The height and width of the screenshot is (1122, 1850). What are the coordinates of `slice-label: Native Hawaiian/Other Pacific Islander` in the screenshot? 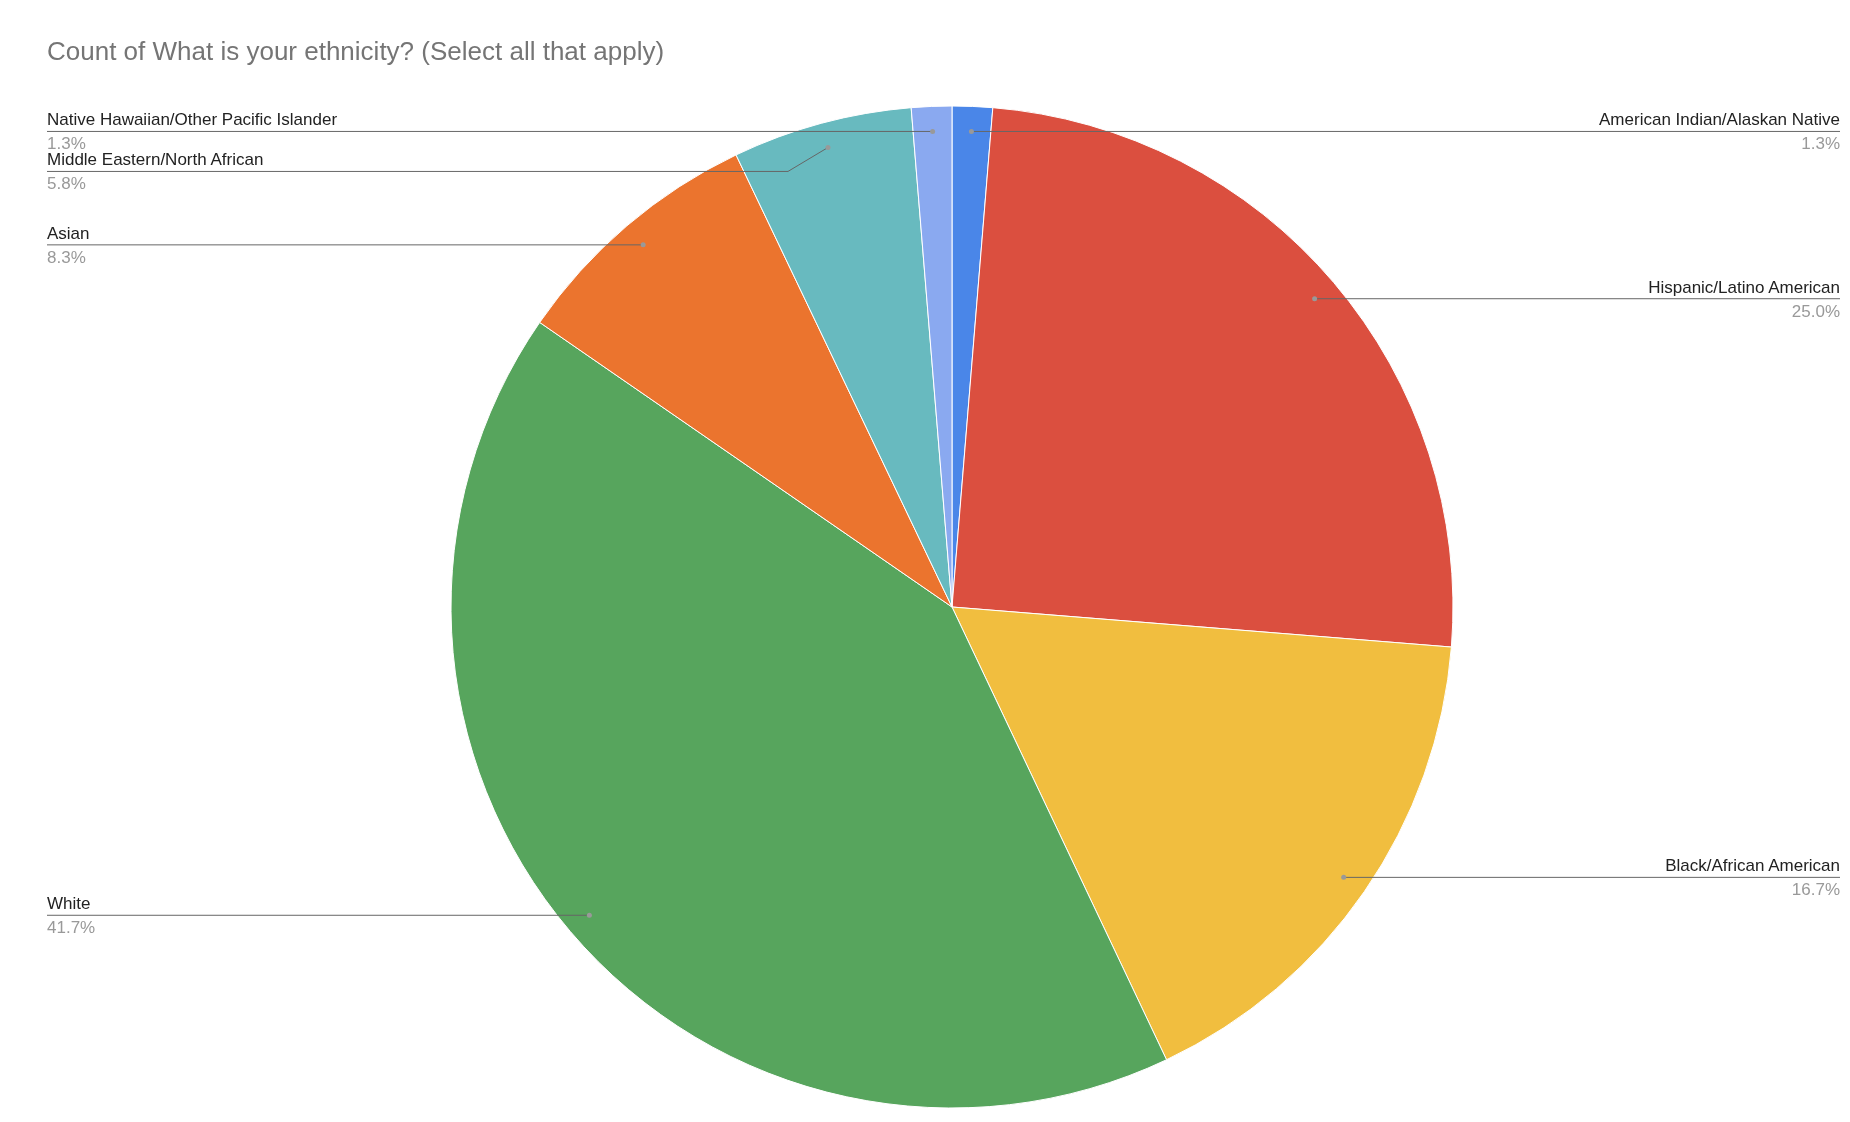 It's located at (192, 120).